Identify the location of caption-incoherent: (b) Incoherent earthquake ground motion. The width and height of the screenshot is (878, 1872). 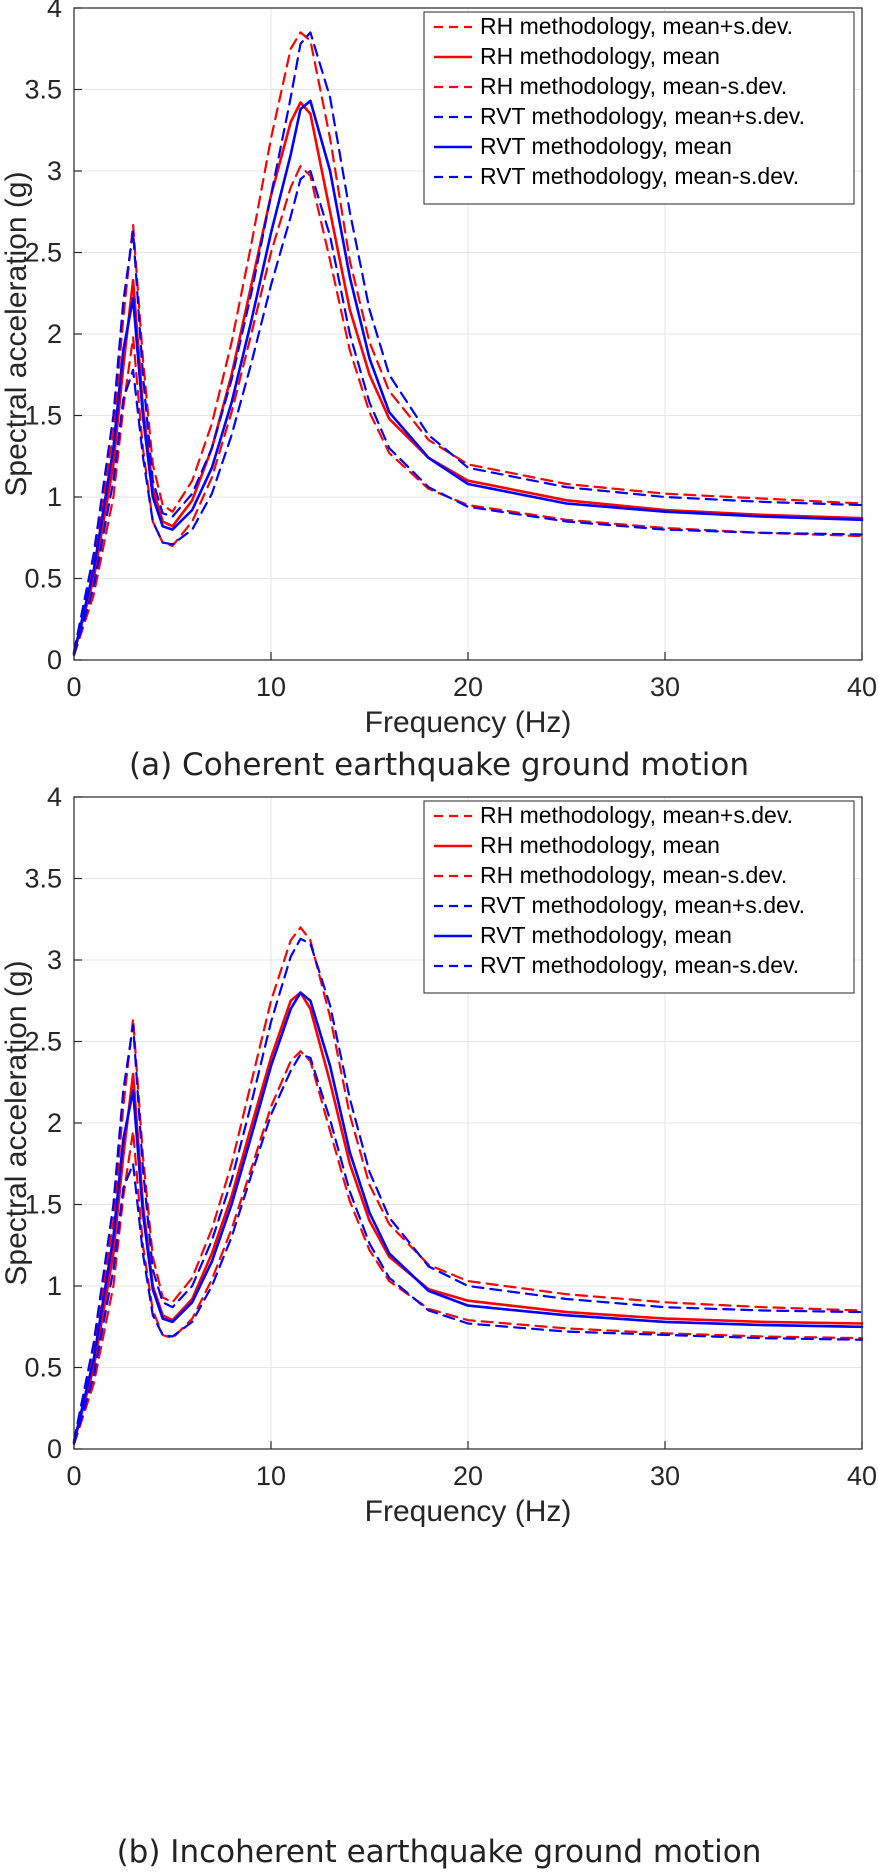
(439, 1852).